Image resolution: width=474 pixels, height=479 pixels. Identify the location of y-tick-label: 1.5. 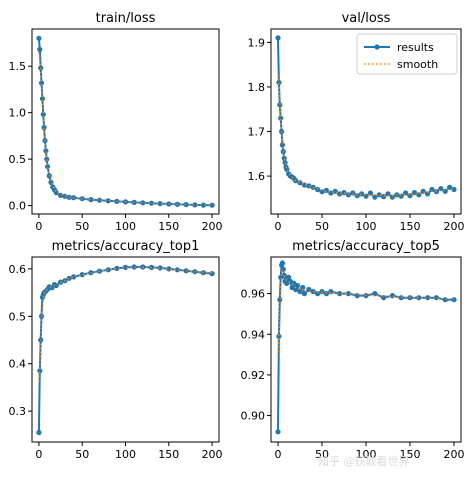
(18, 66).